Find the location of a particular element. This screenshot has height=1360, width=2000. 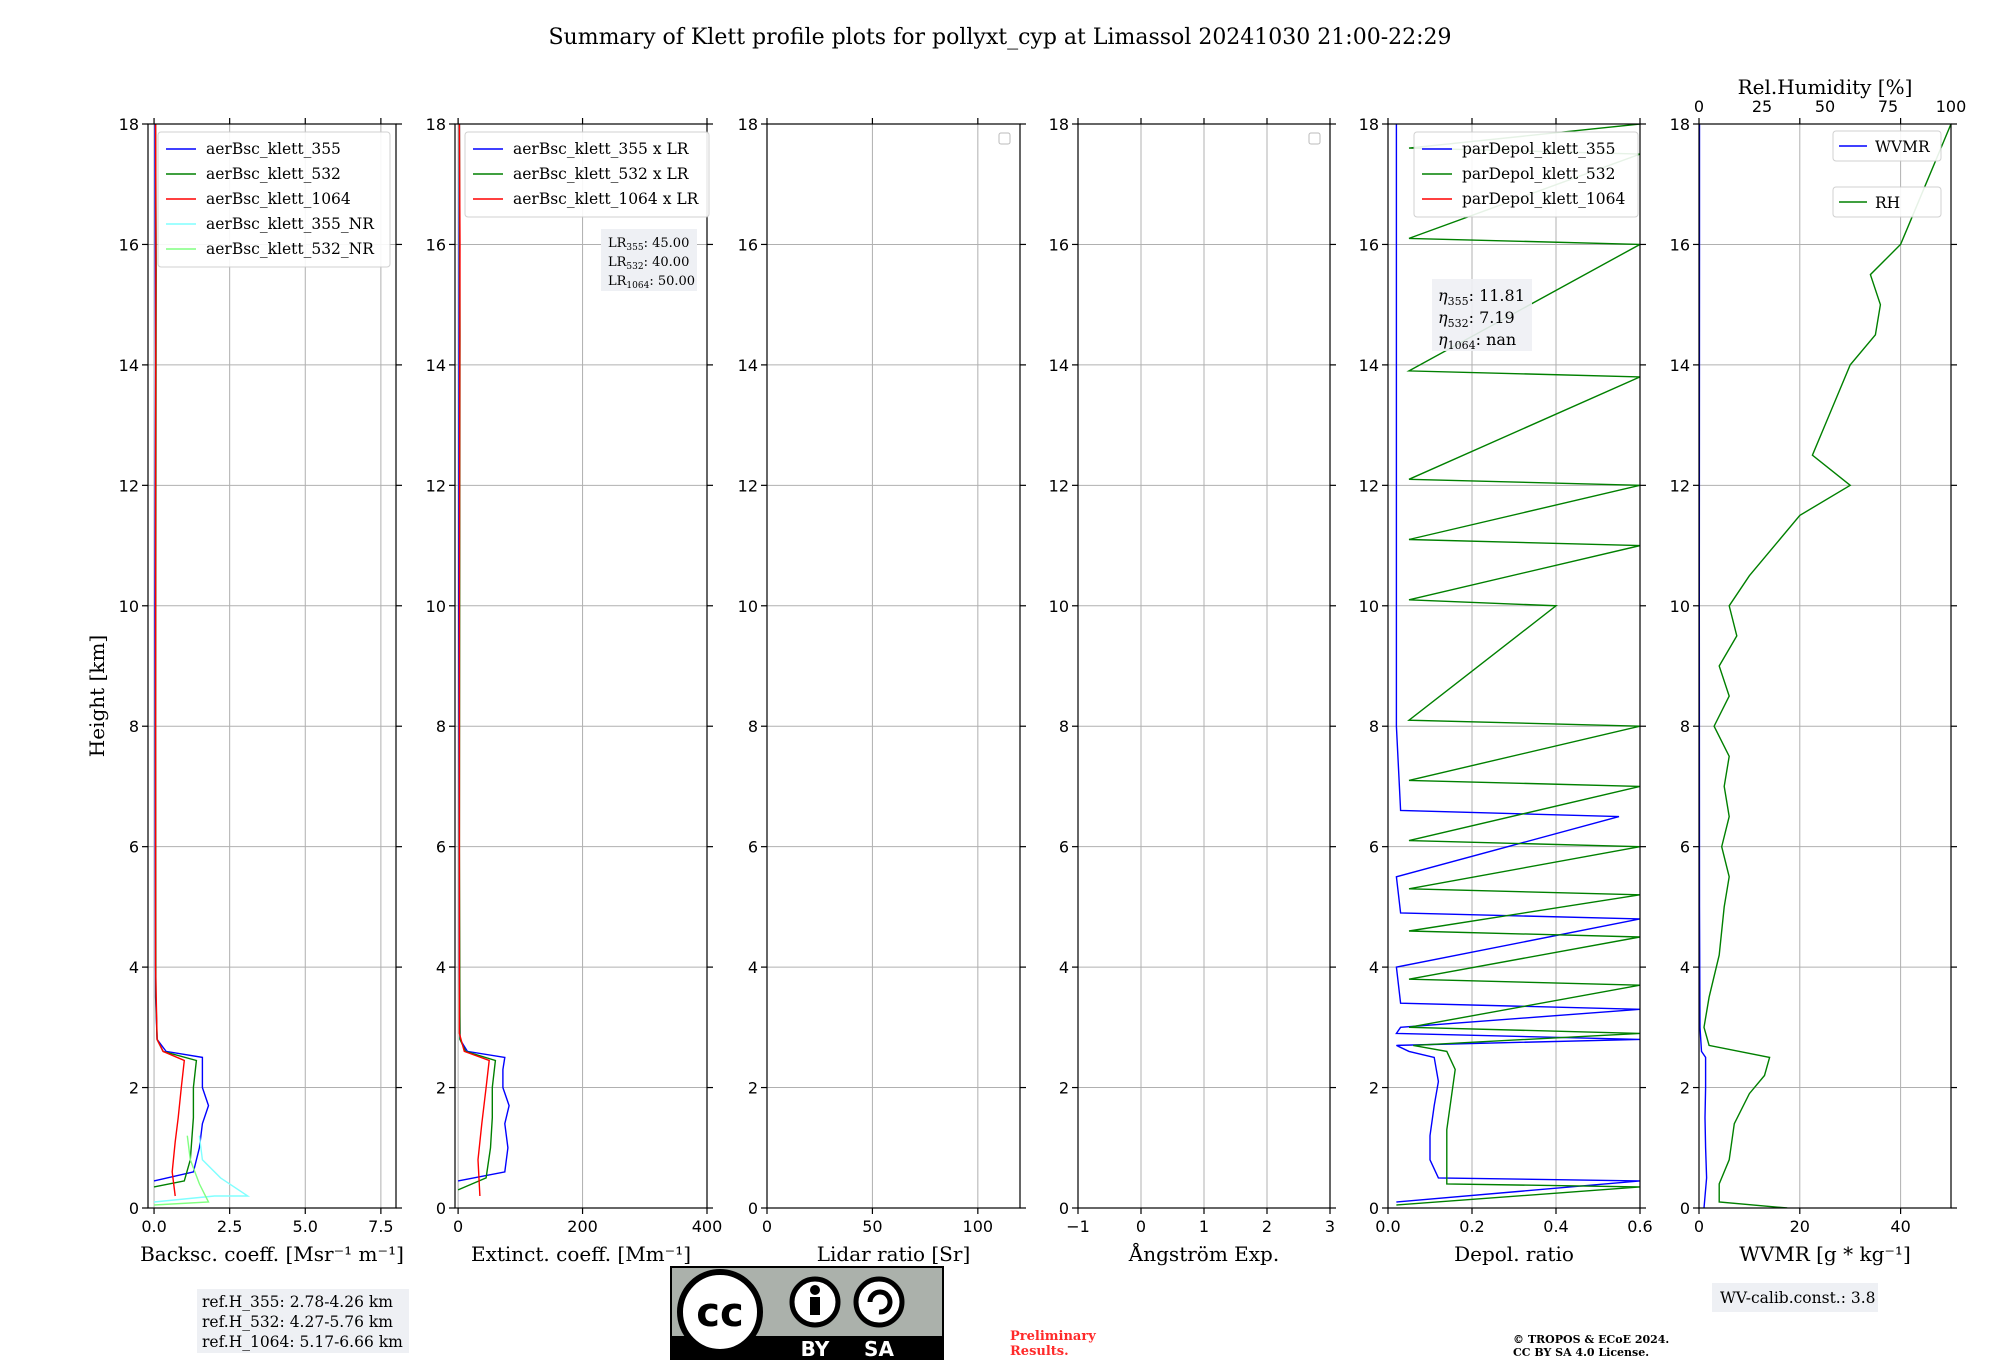

legend-label: parDepol_klett_355 is located at coordinates (1538, 149).